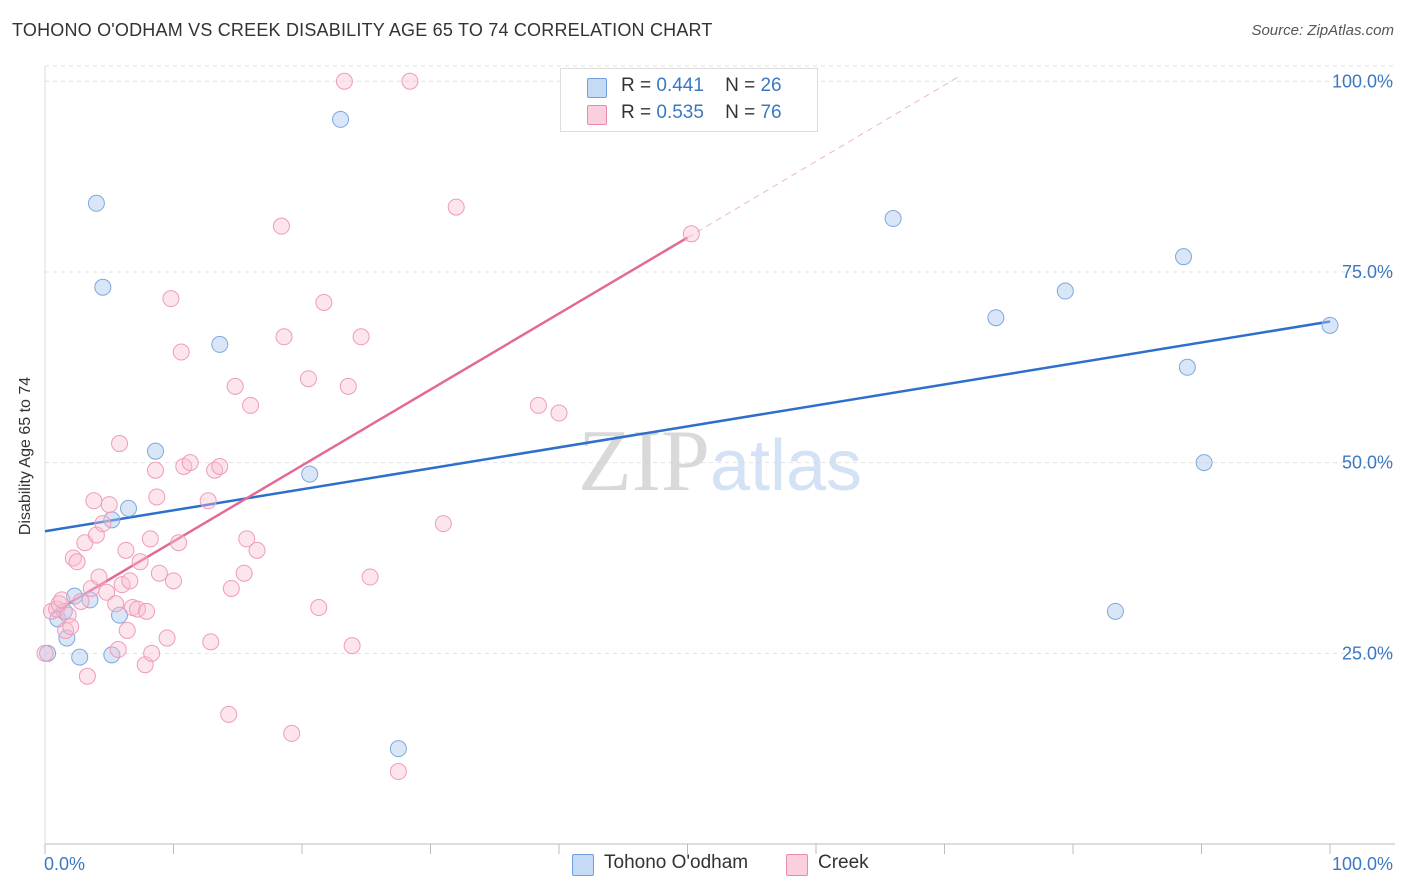  Describe the element at coordinates (1322, 30) in the screenshot. I see `source-label: Source: ZipAtlas.com` at that location.